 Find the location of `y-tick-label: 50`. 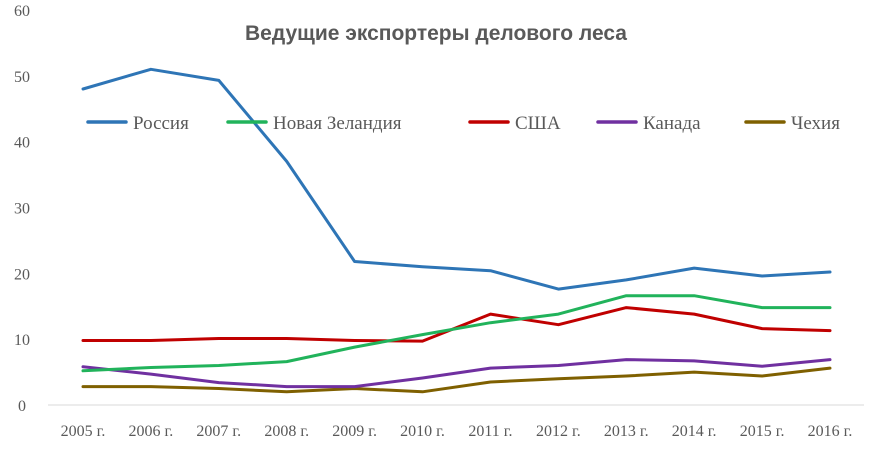

y-tick-label: 50 is located at coordinates (22, 77).